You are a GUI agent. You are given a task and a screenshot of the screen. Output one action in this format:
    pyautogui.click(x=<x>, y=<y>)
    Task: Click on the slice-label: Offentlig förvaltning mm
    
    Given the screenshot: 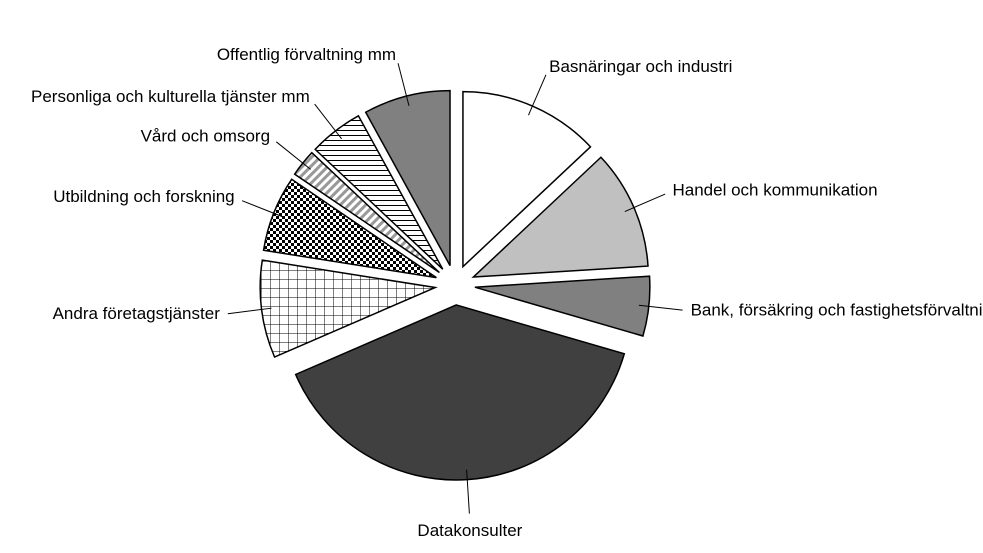 What is the action you would take?
    pyautogui.click(x=306, y=54)
    